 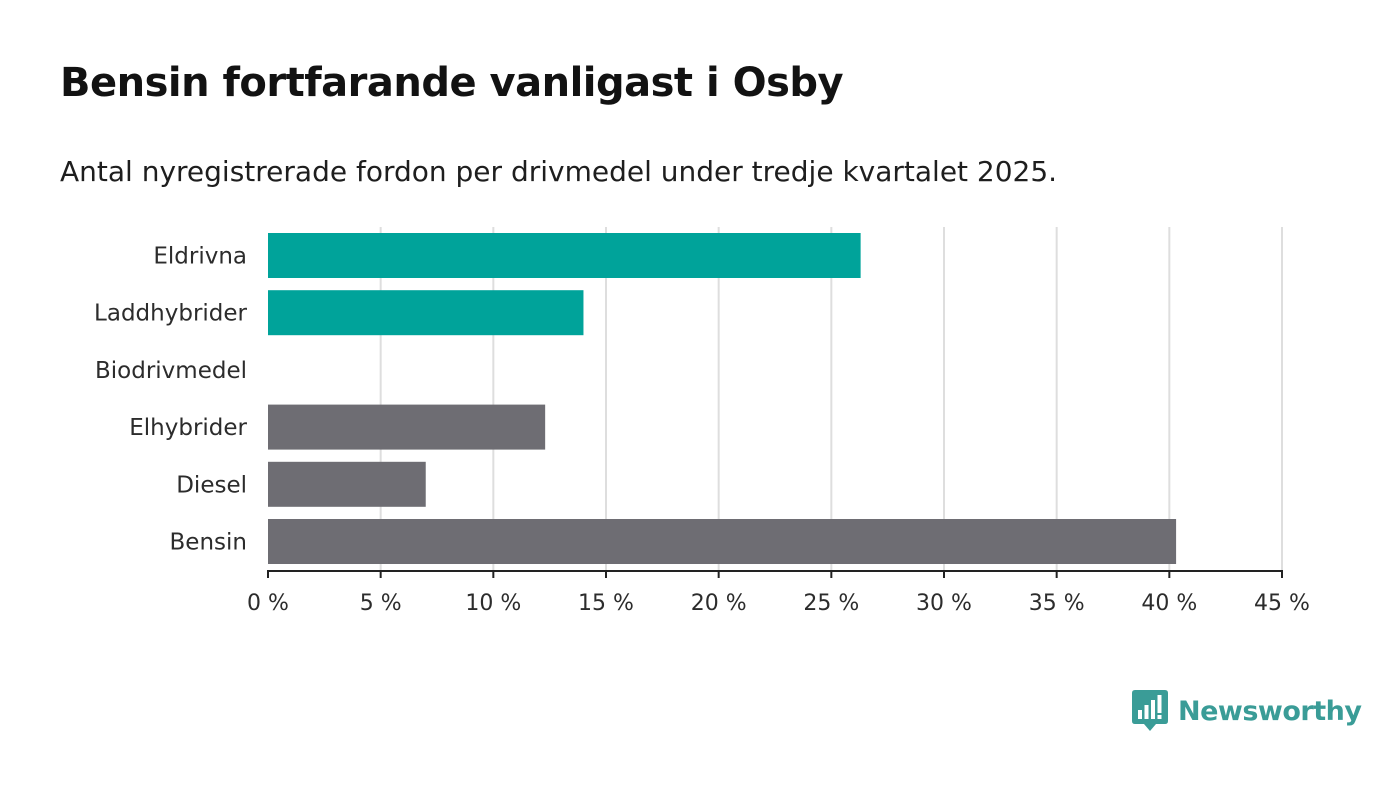 I want to click on x-tick-label: 30 %, so click(x=944, y=603).